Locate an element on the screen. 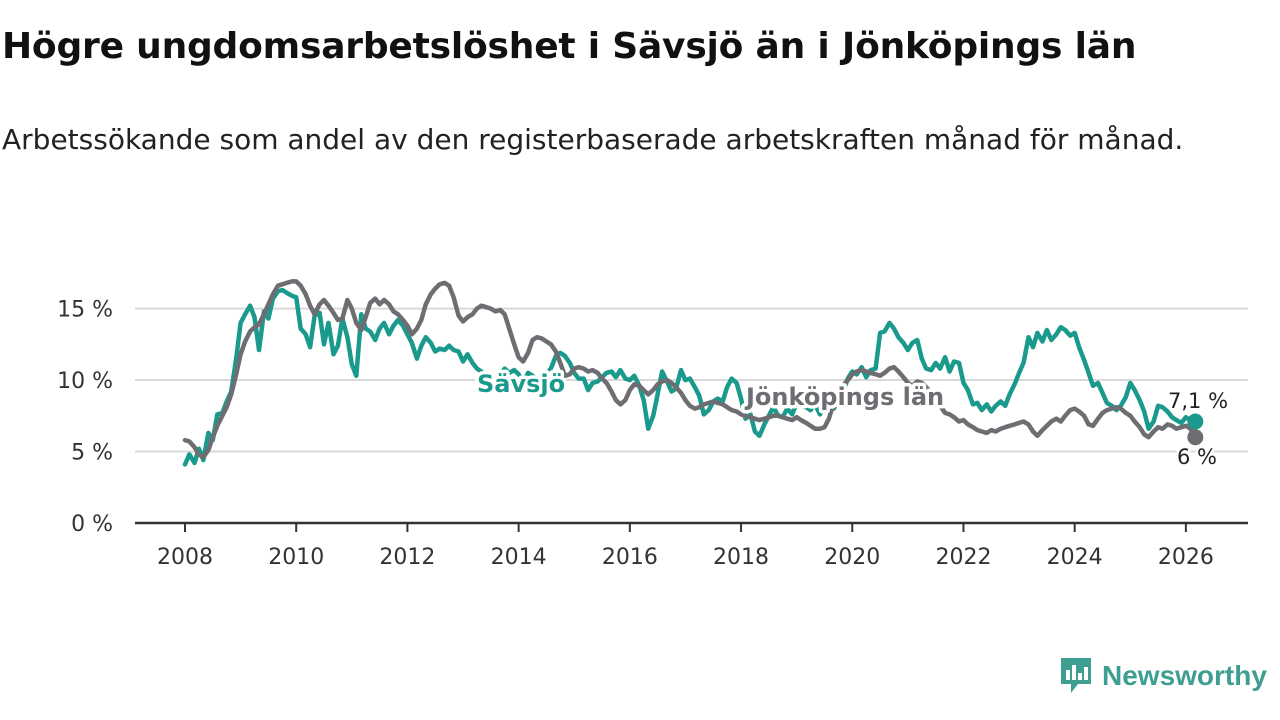 The width and height of the screenshot is (1280, 720). end-point-jonkopings-lan is located at coordinates (1195, 437).